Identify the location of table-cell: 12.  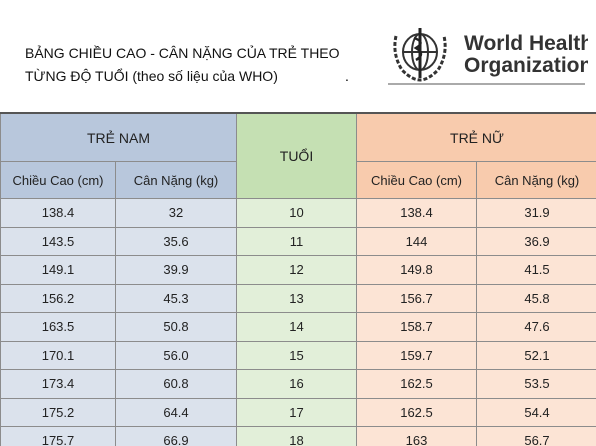
(296, 270).